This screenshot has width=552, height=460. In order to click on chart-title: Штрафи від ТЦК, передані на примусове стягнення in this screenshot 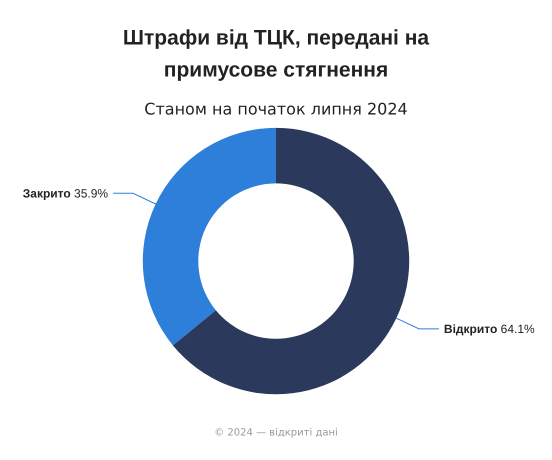, I will do `click(276, 54)`.